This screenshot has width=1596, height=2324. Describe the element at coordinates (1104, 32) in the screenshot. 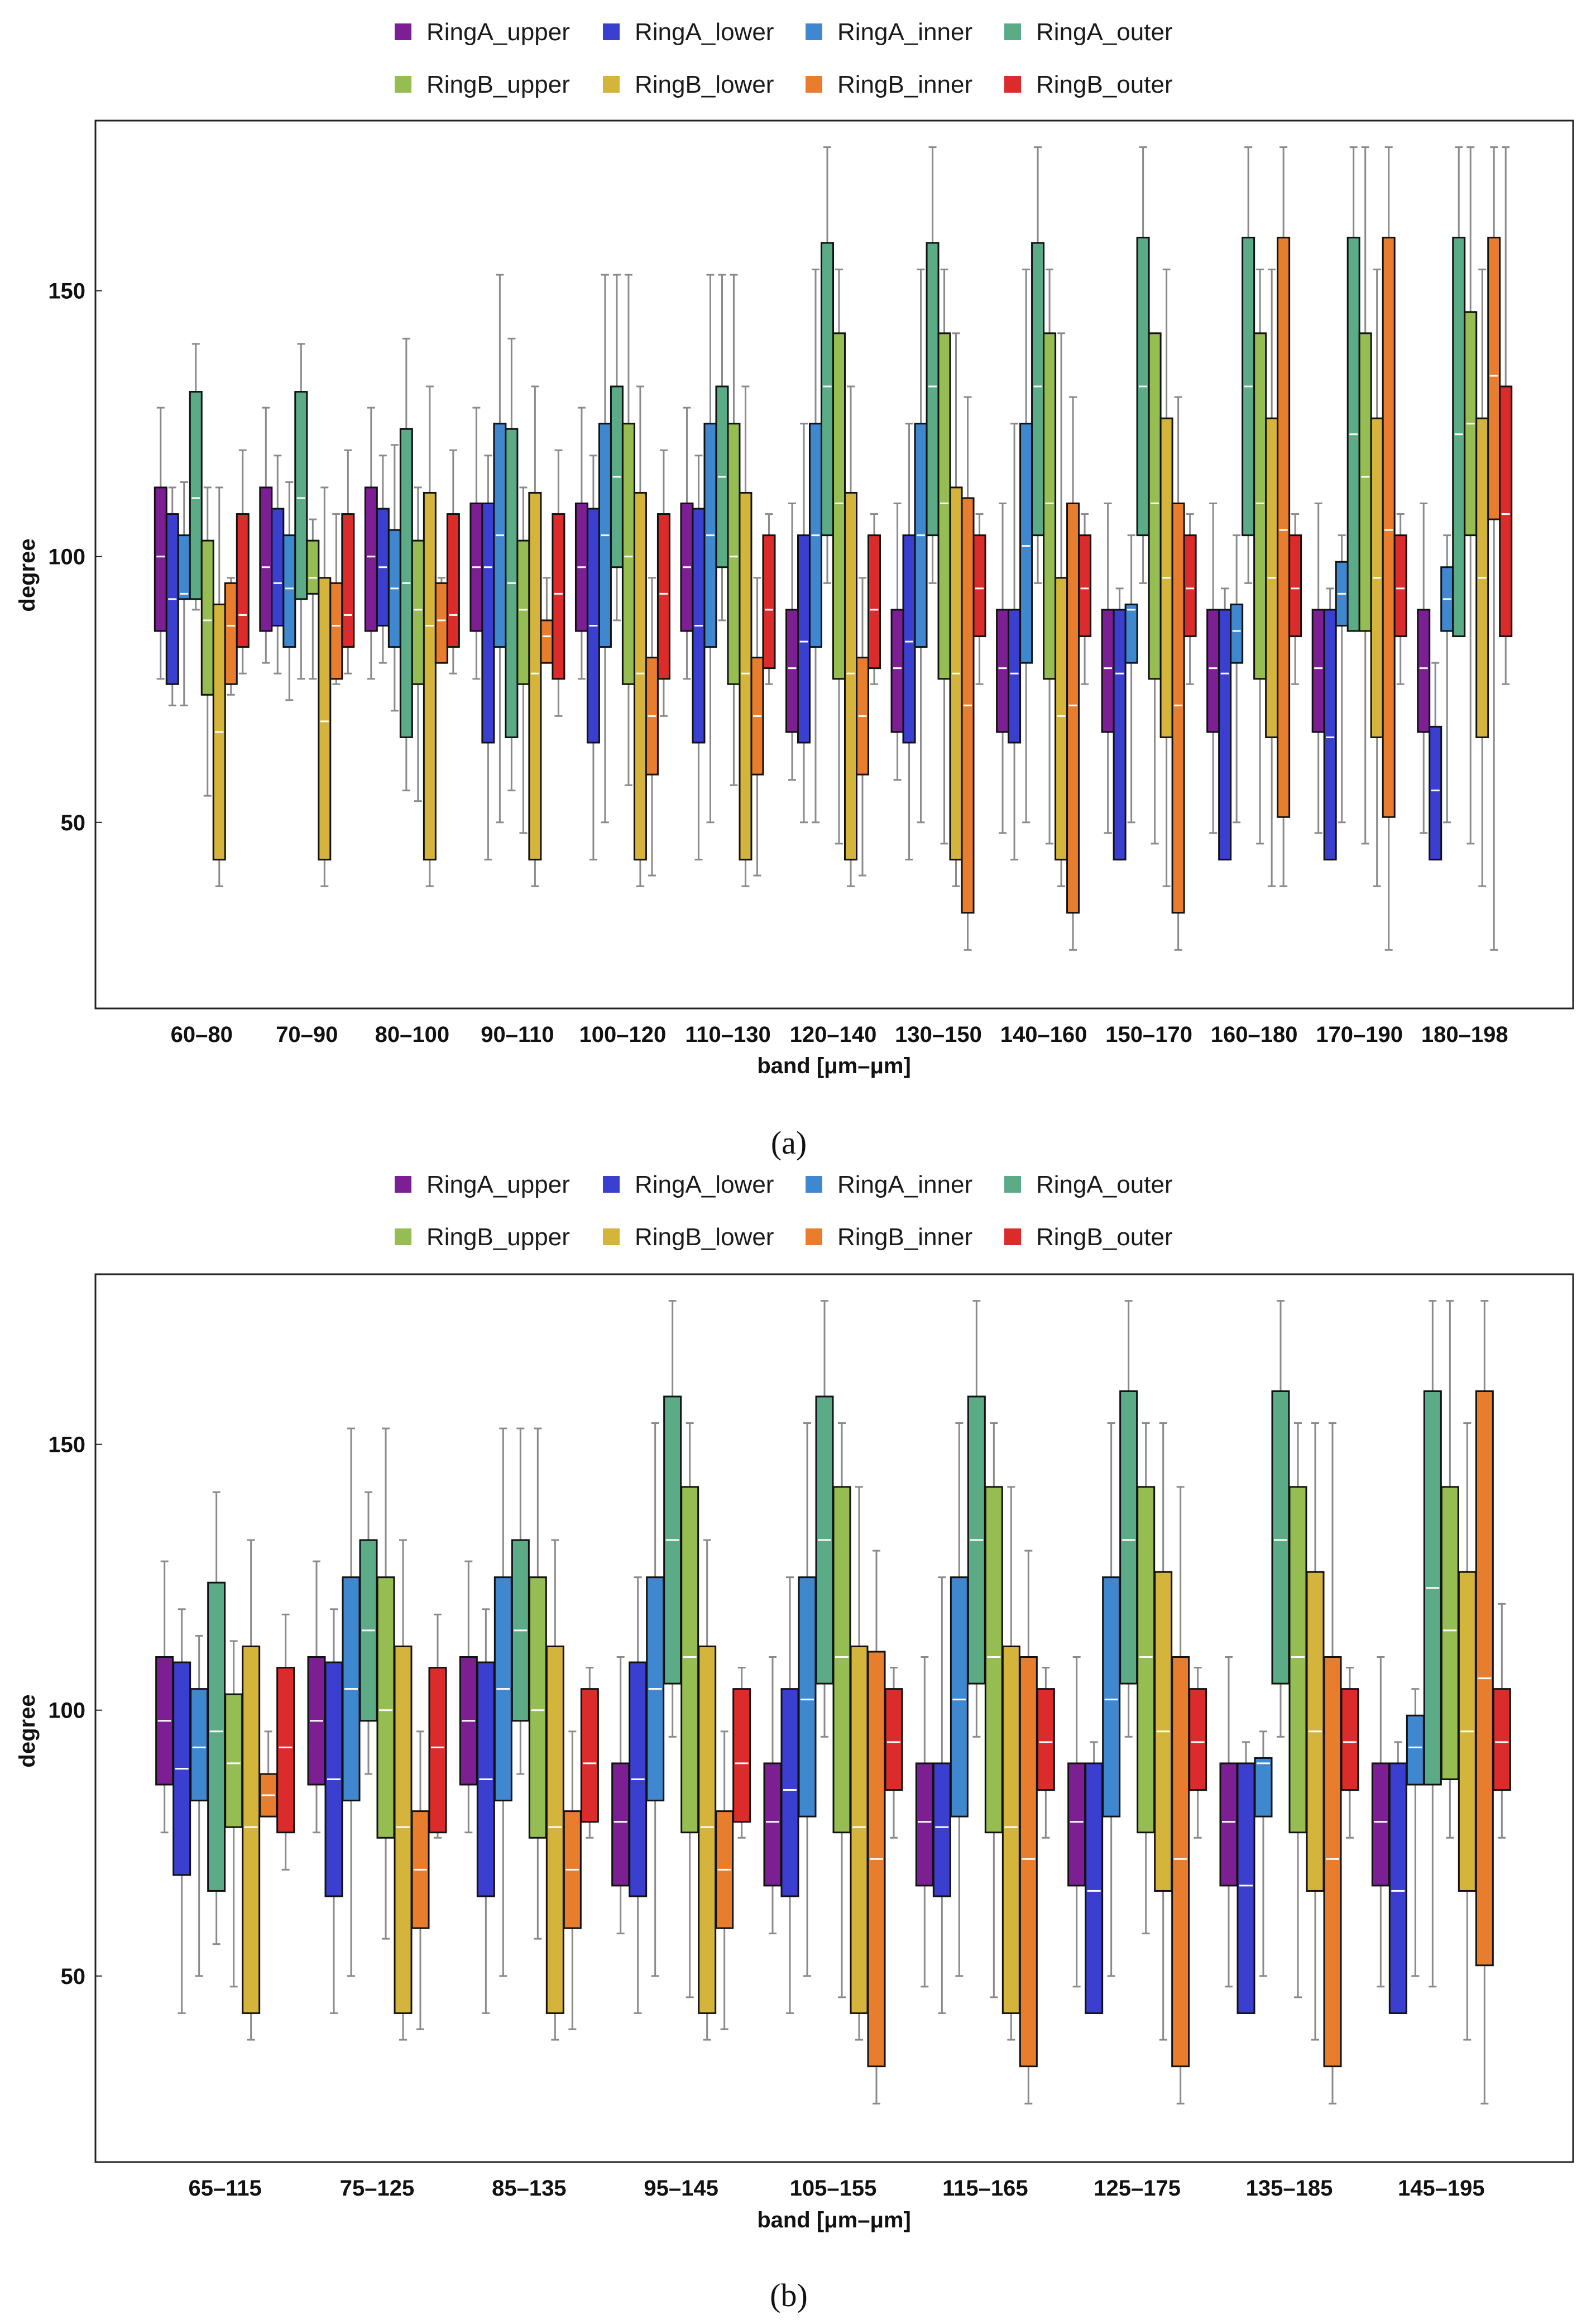

I see `legend-label: RingA_outer` at that location.